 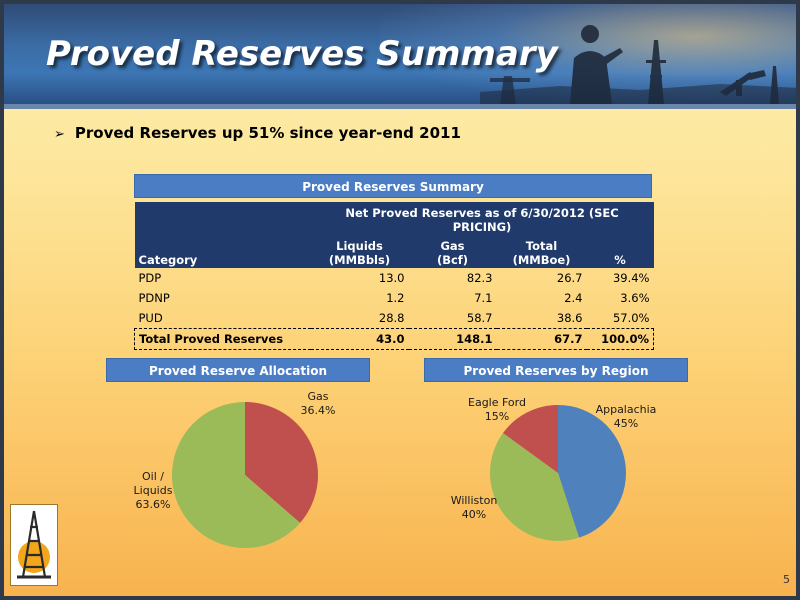 I want to click on cell-gas: 7.1, so click(x=483, y=298).